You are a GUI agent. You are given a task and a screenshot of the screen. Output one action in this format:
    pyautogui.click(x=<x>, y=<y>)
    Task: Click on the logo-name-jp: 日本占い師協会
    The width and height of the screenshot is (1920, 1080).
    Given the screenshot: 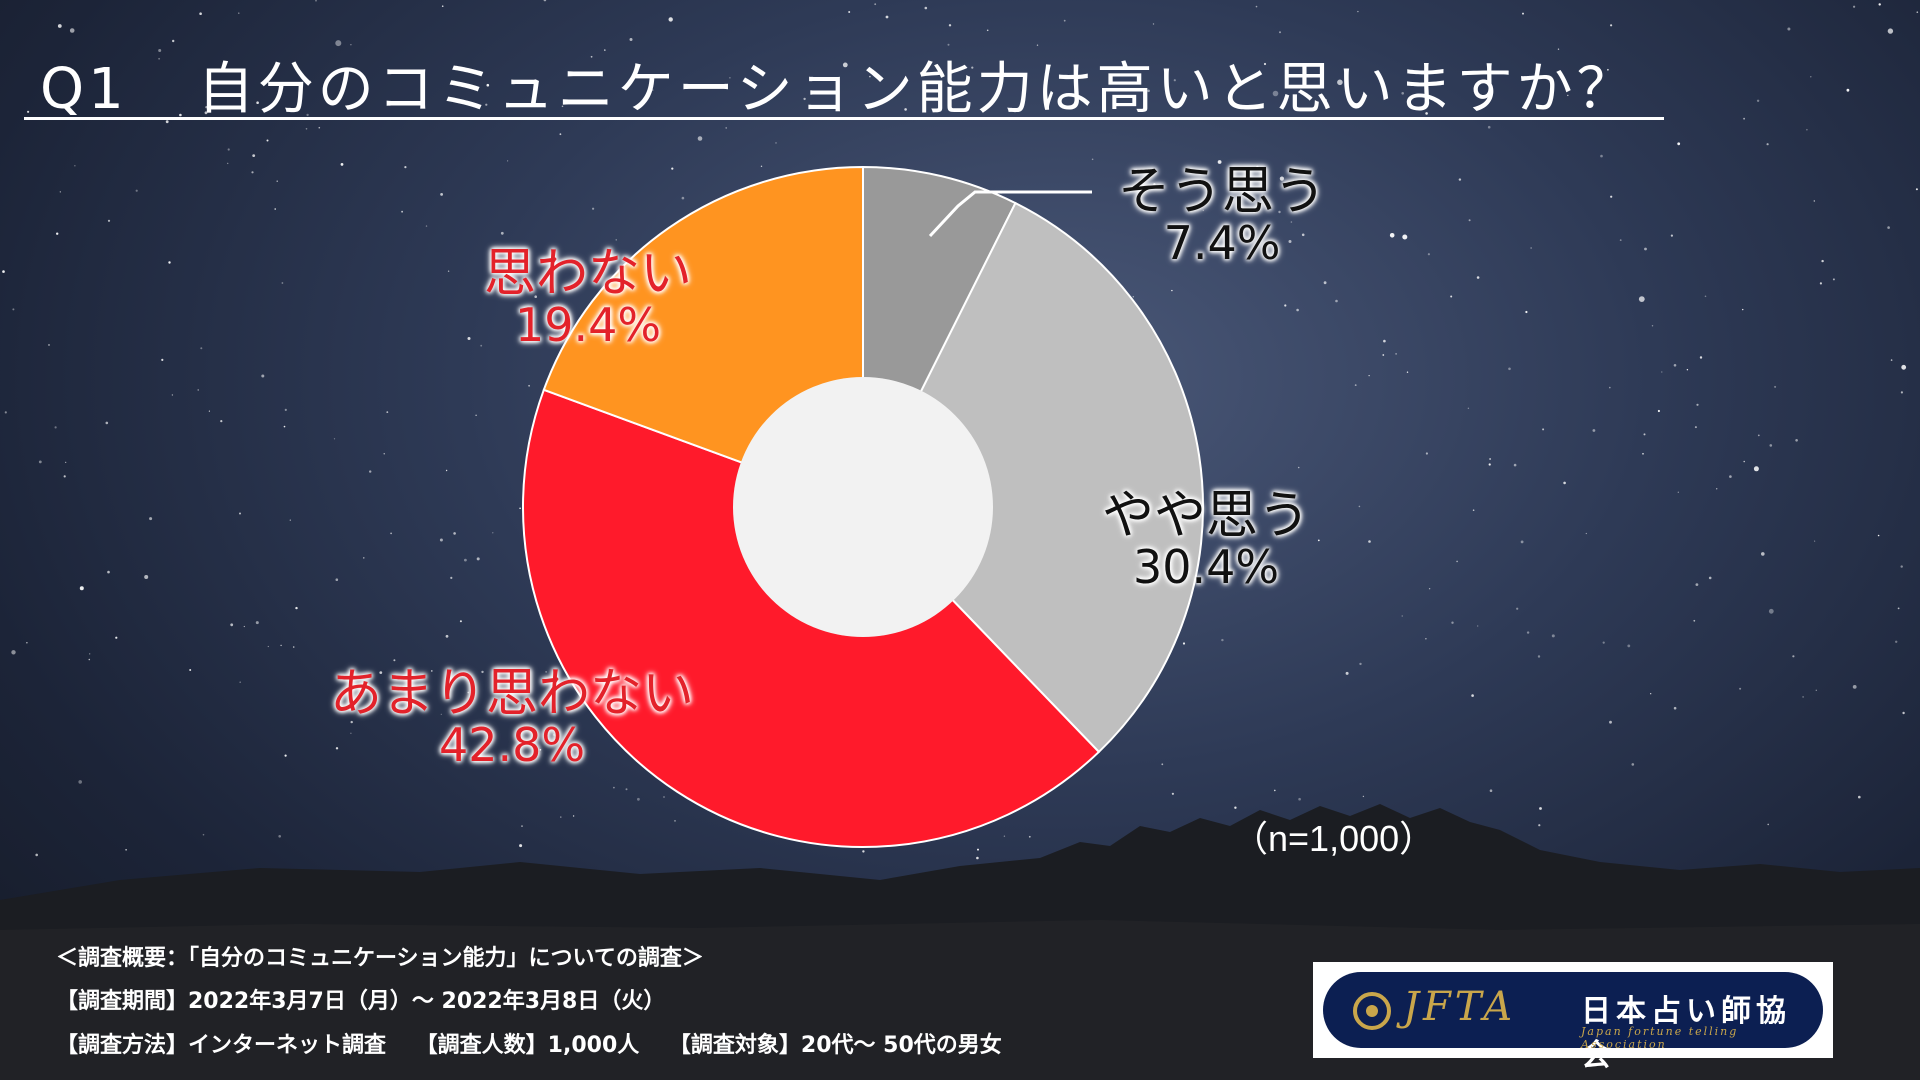 What is the action you would take?
    pyautogui.click(x=1686, y=1033)
    